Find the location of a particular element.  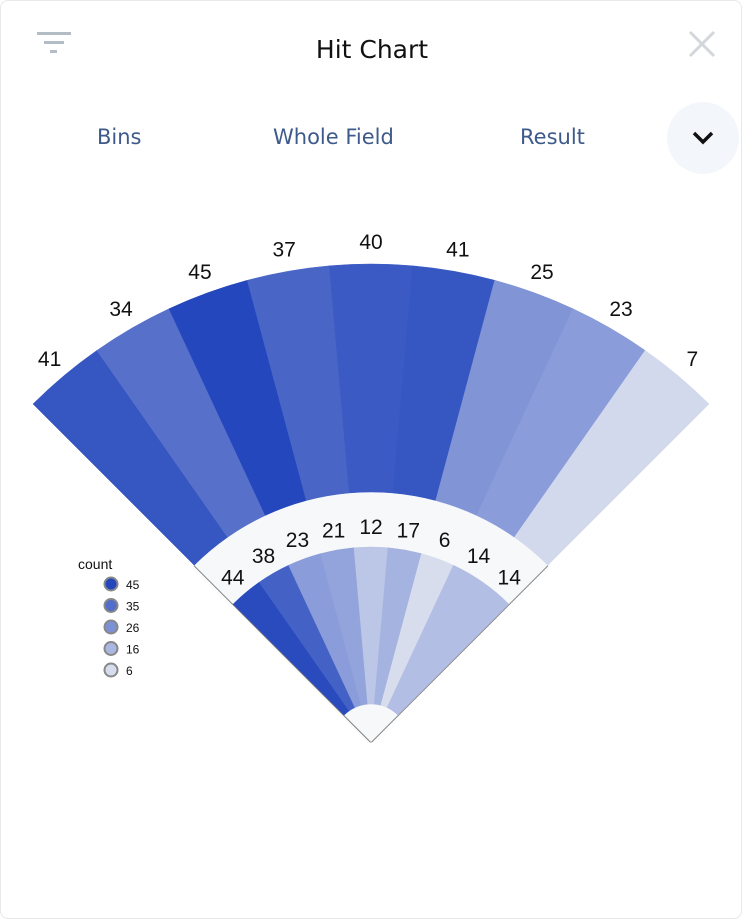

outer-wedge-label: 25 is located at coordinates (541, 272).